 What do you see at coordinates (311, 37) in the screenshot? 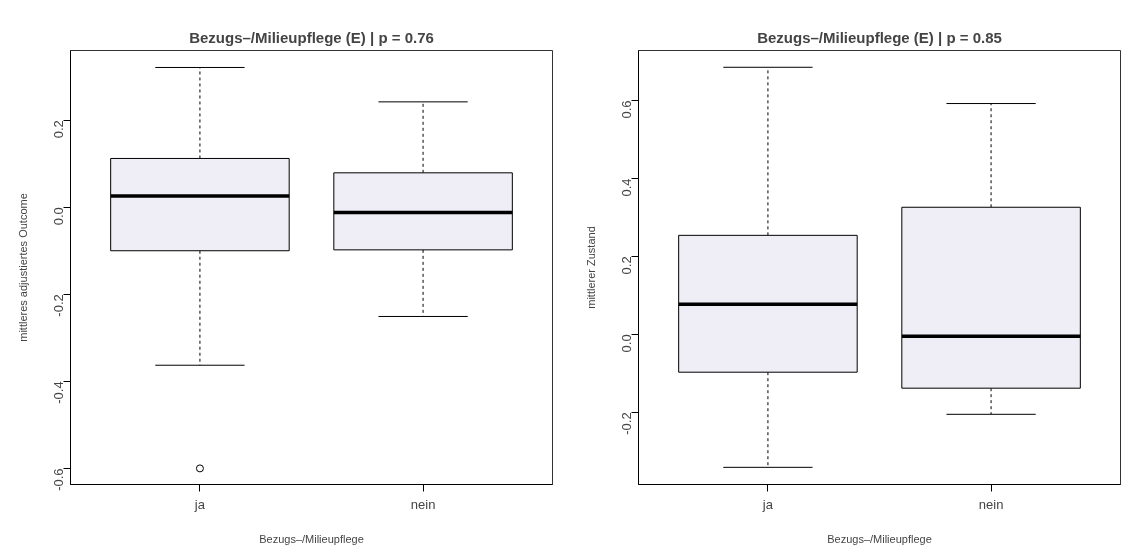
I see `chart-title: Bezugs–/Milieupflege (E) | p = 0.76` at bounding box center [311, 37].